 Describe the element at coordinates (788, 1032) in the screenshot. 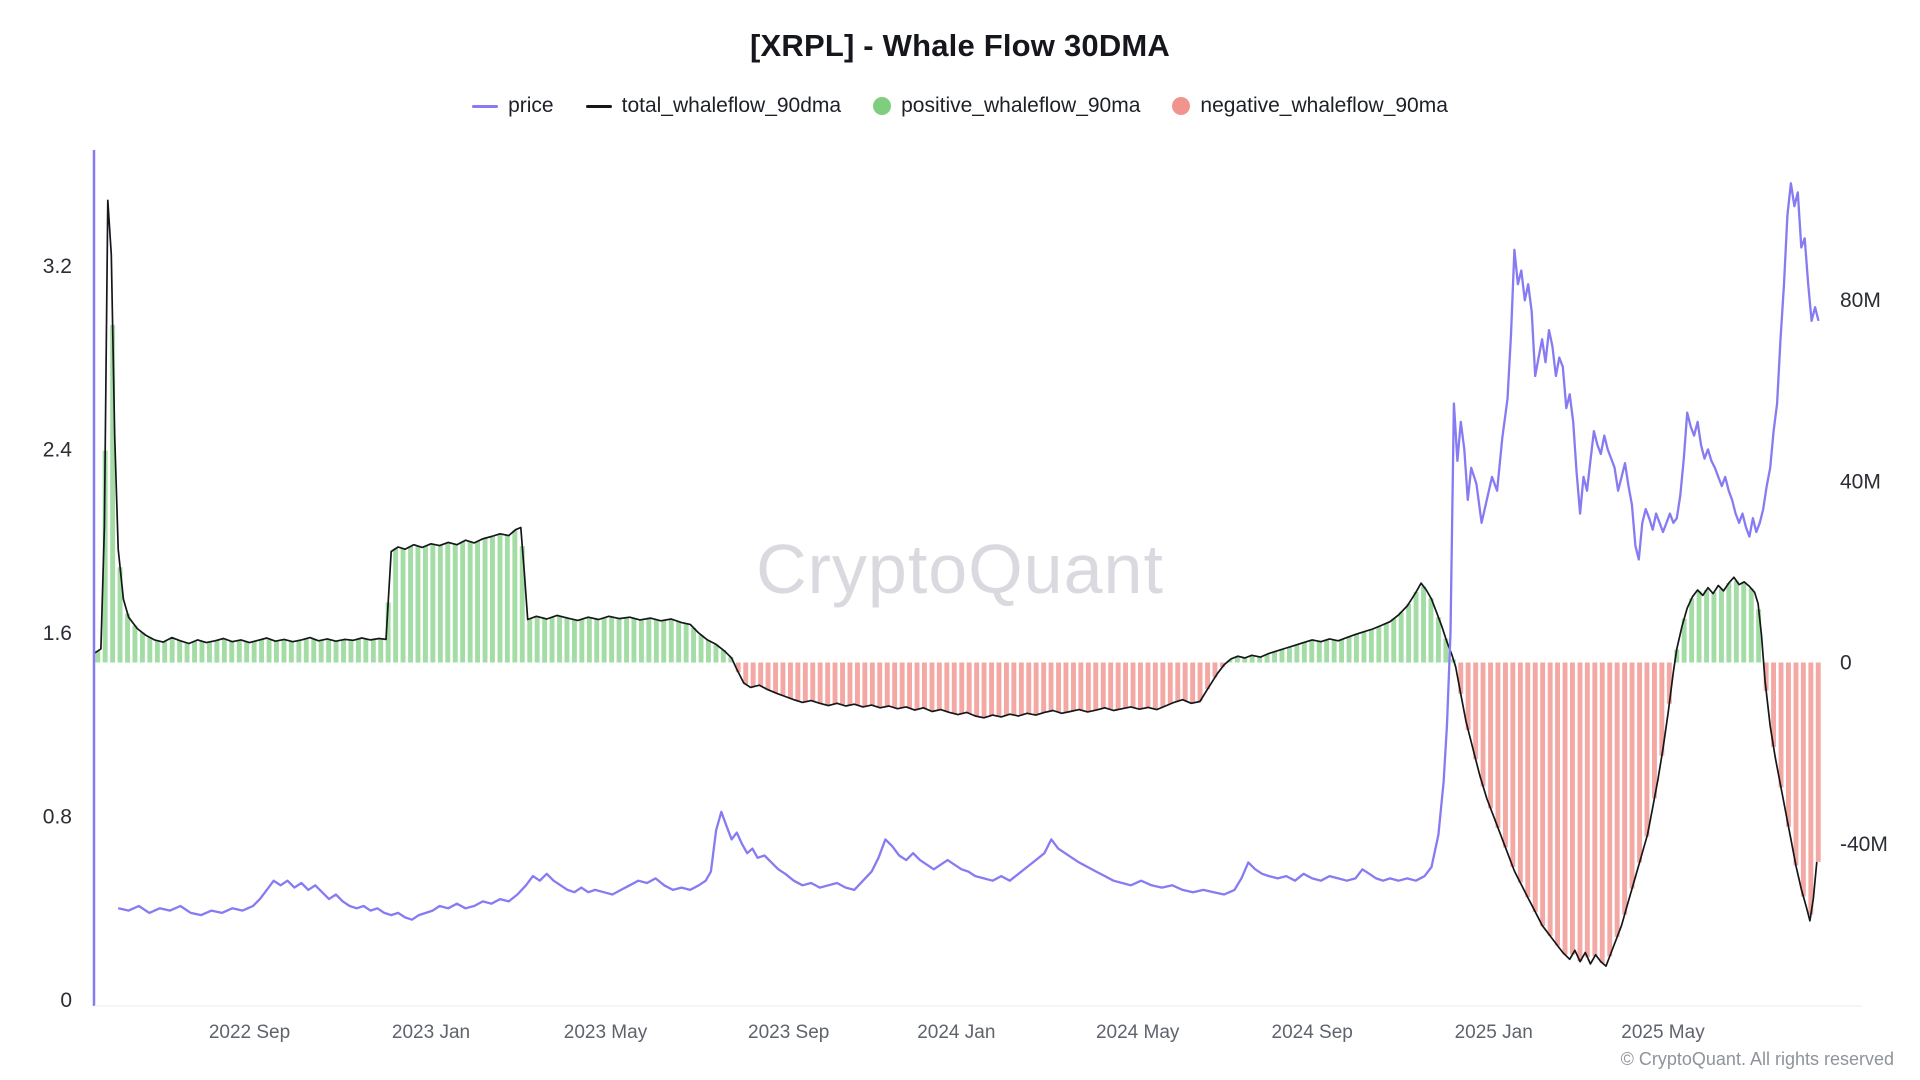

I see `x-axis-tick: 2023 Sep` at that location.